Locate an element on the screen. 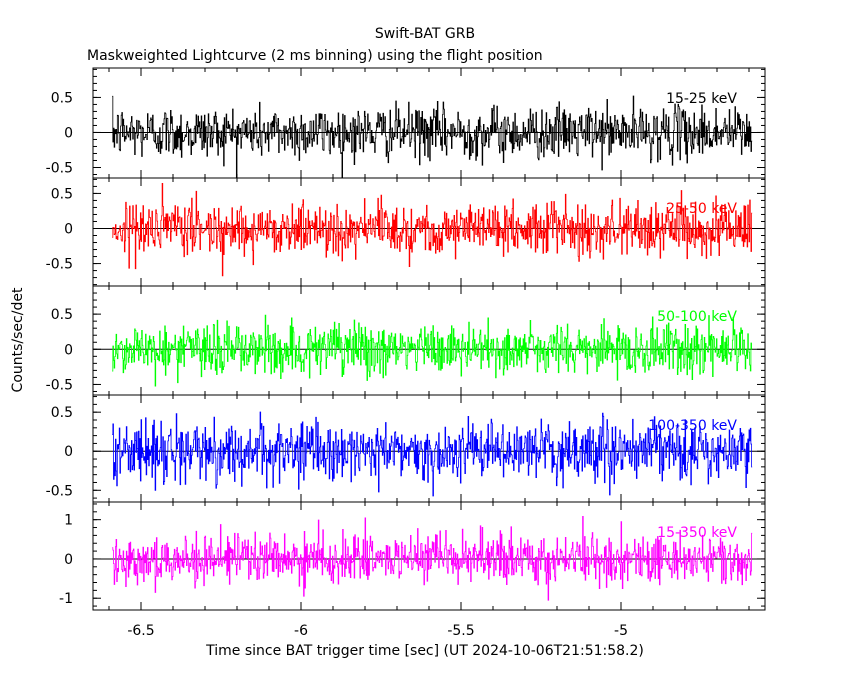 The image size is (850, 685). panel-4: -1 0 1 15-350 keV is located at coordinates (412, 556).